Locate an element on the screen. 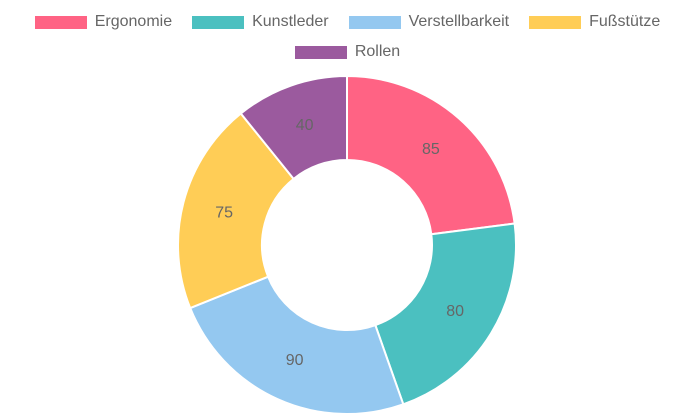  legend-item-kunstleder: Kunstleder is located at coordinates (260, 22).